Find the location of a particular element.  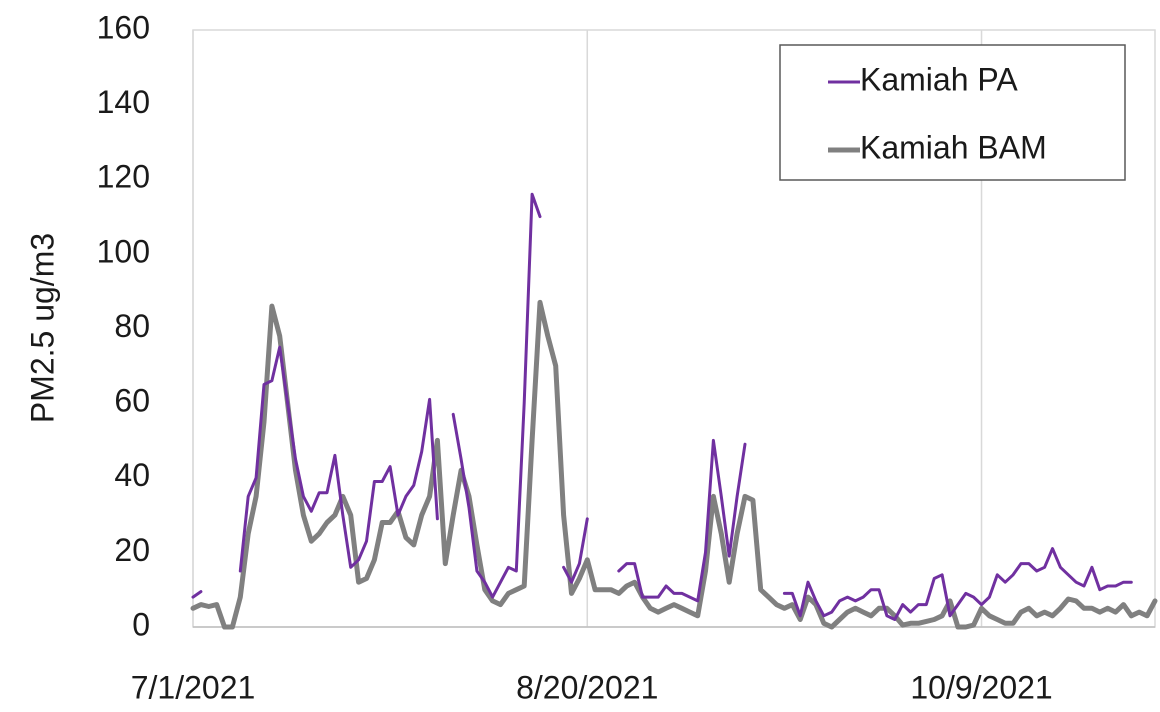

legend-box is located at coordinates (952, 112).